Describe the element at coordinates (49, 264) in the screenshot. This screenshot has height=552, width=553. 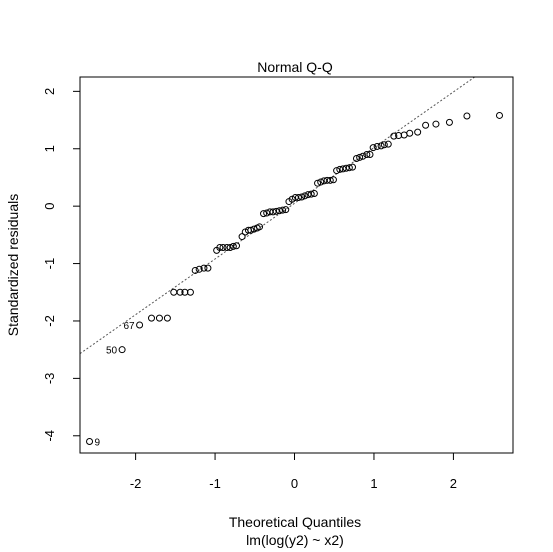
I see `y-tick-label: -1` at that location.